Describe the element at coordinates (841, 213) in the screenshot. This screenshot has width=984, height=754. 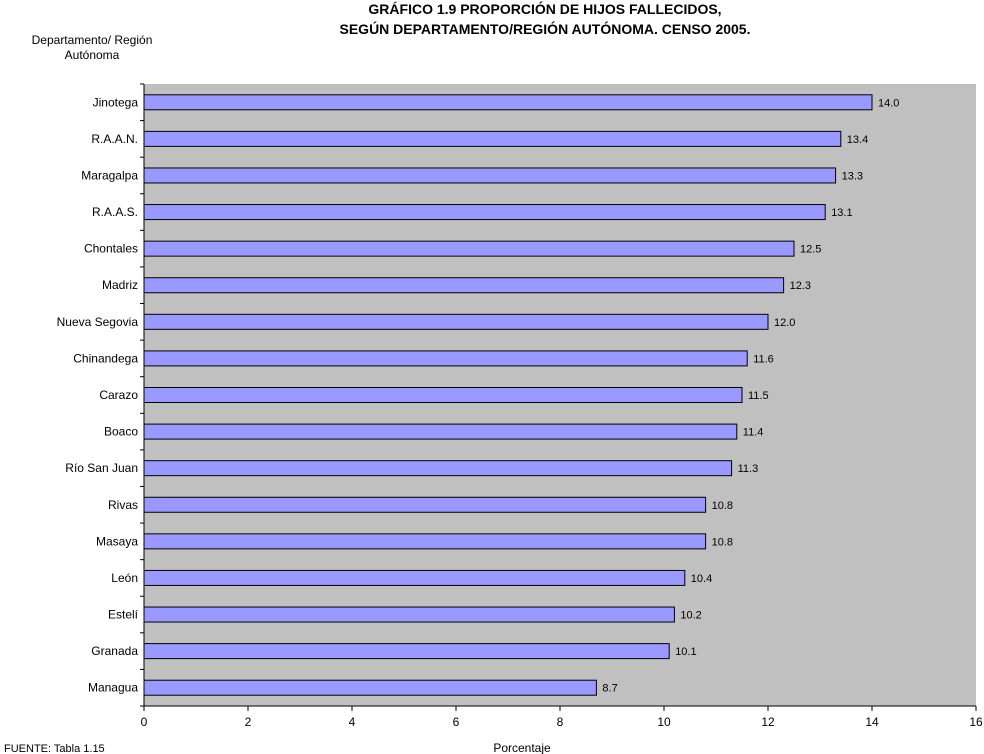
I see `data-label: 13.1` at that location.